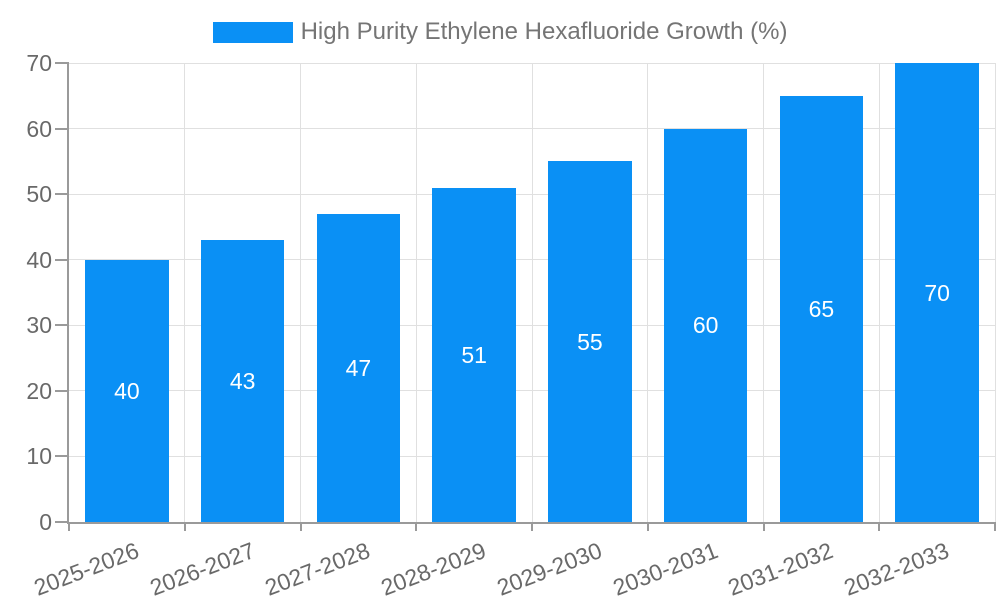 This screenshot has height=600, width=1000. Describe the element at coordinates (39, 390) in the screenshot. I see `y-axis-tick-label: 20` at that location.